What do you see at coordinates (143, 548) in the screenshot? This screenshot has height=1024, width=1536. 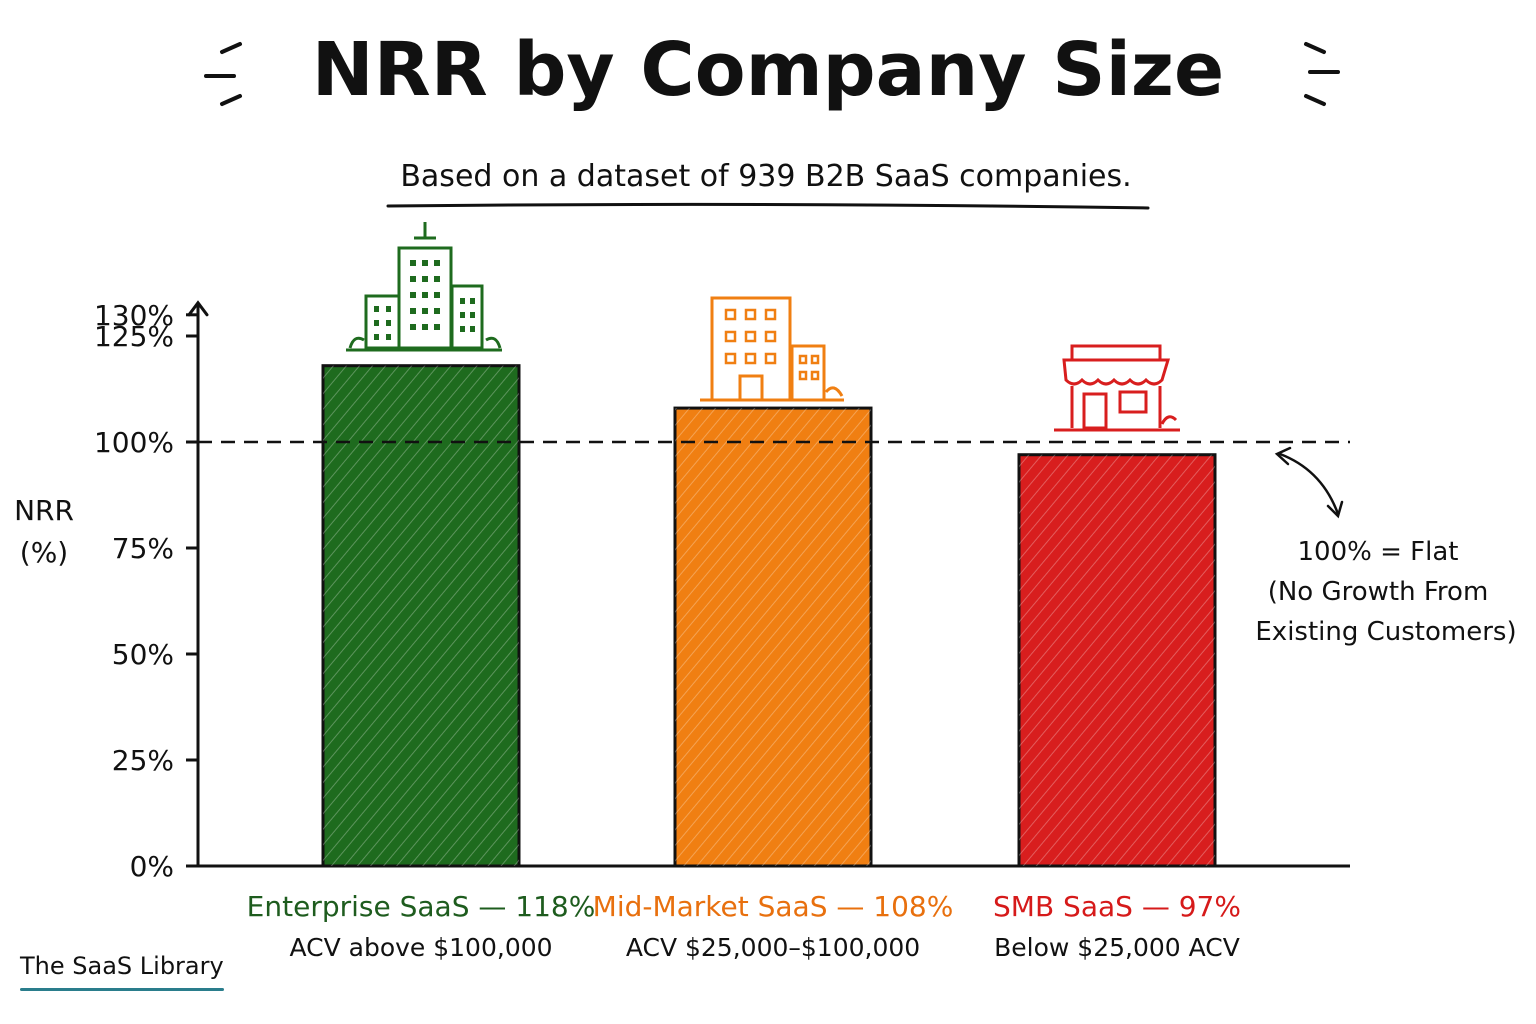 I see `y-tick-label: 75%` at bounding box center [143, 548].